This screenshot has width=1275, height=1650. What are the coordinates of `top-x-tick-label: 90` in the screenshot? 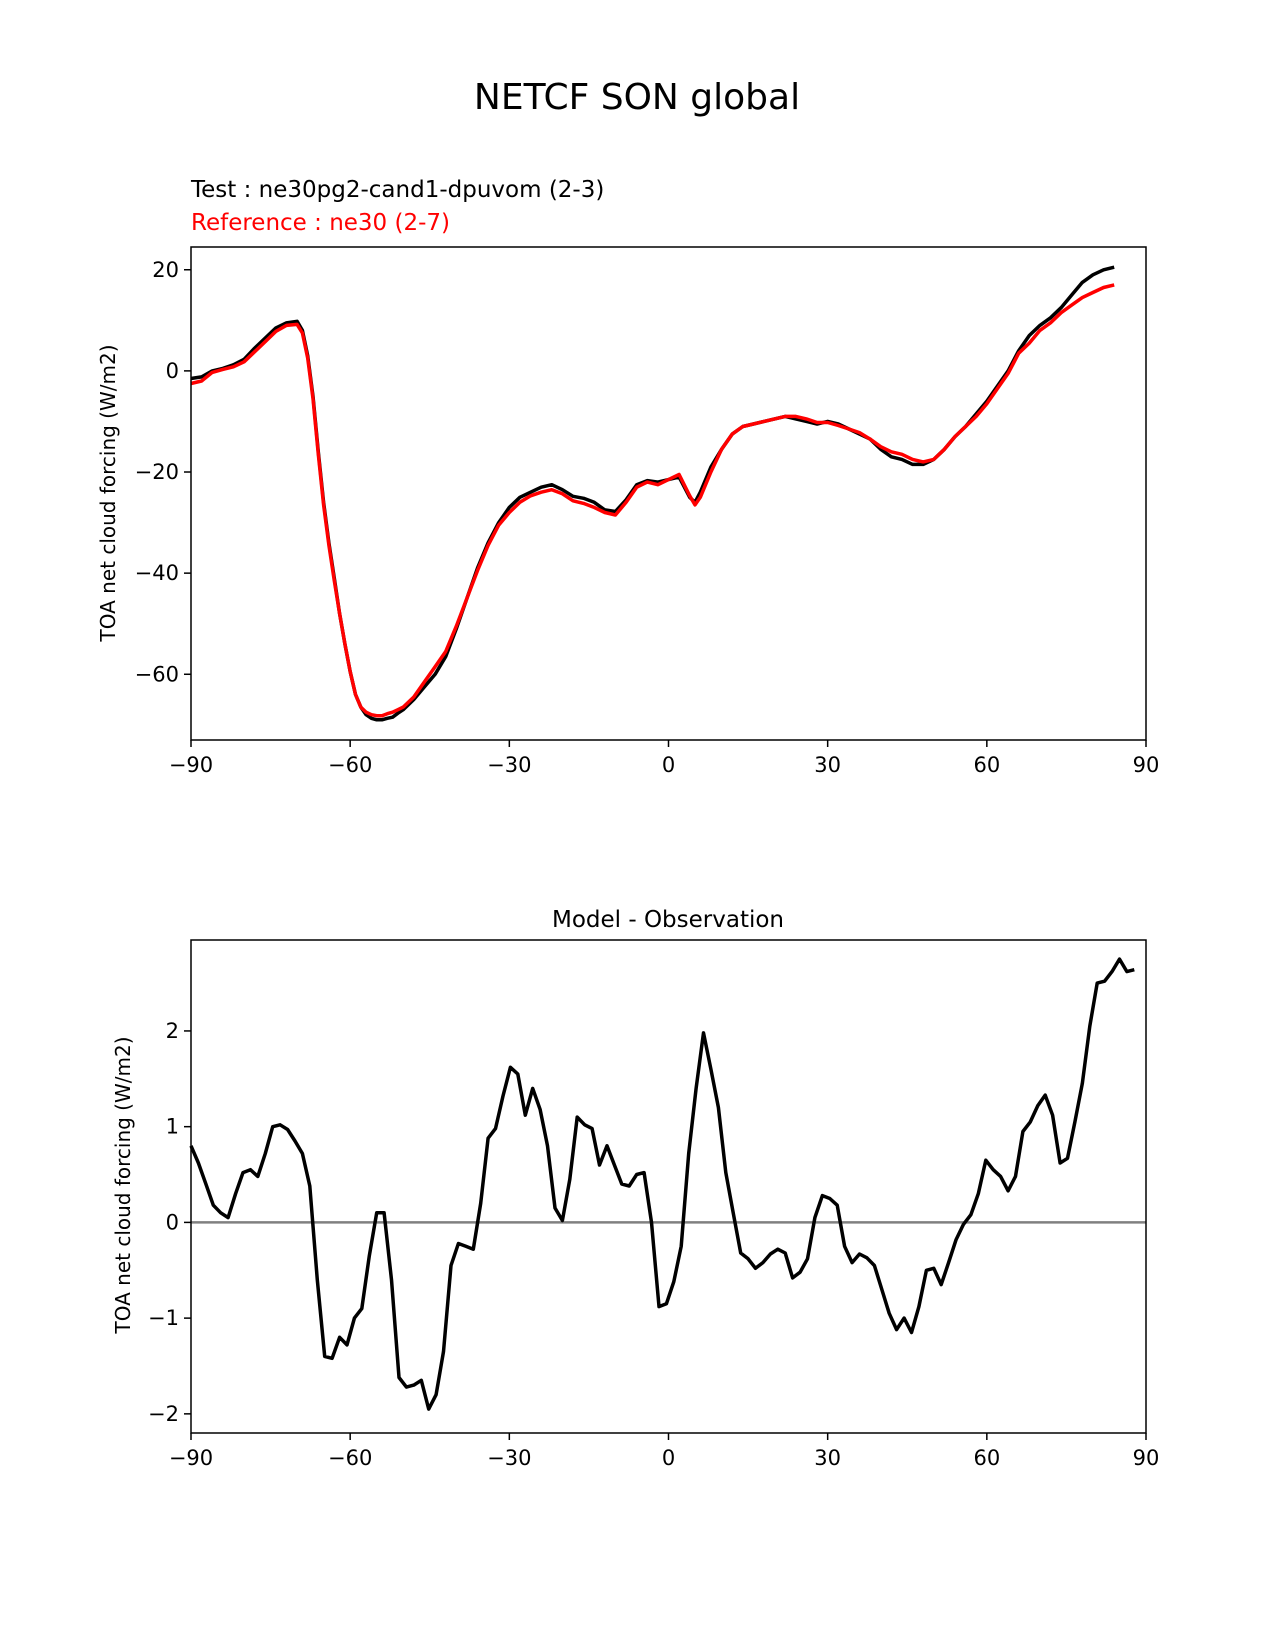 It's located at (1146, 765).